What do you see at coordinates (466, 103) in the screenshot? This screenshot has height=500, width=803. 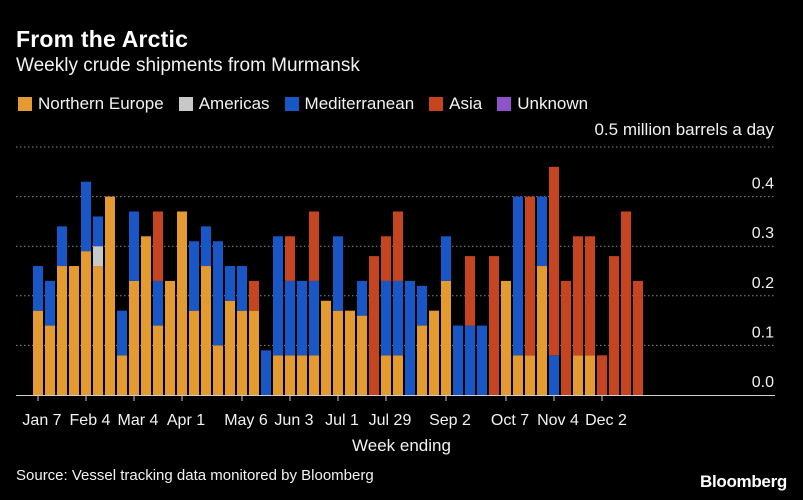 I see `legend-label: Asia` at bounding box center [466, 103].